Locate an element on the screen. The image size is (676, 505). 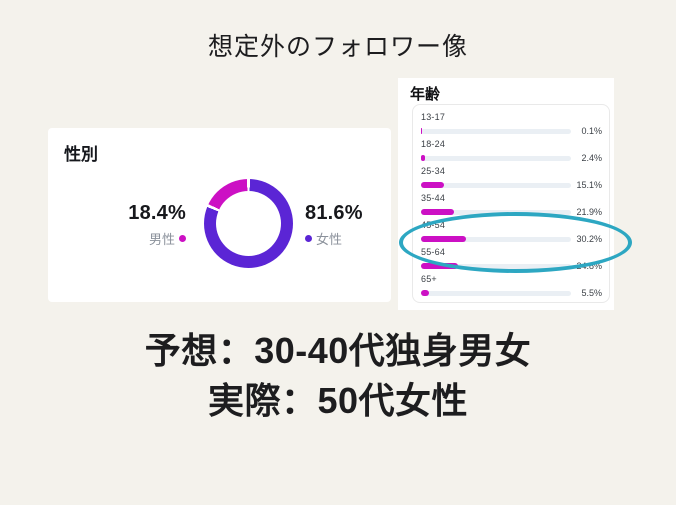
conclusion-line-actual: 実際：50代女性 is located at coordinates (338, 400).